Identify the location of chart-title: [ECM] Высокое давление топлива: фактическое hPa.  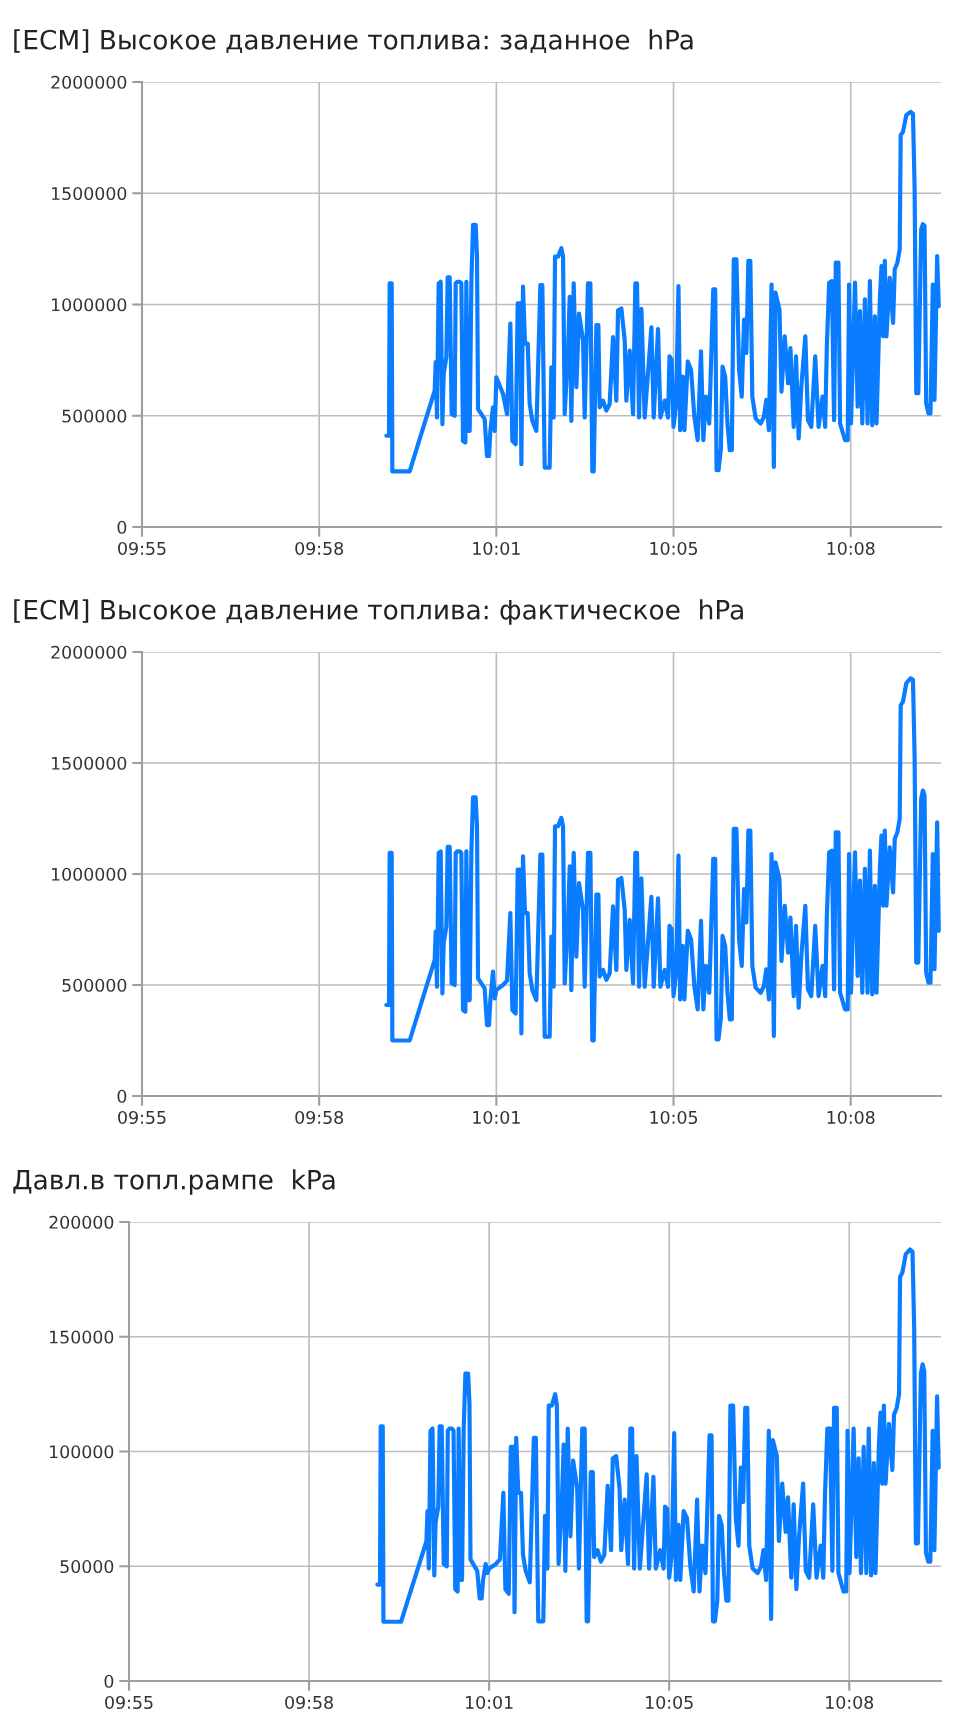
(378, 612).